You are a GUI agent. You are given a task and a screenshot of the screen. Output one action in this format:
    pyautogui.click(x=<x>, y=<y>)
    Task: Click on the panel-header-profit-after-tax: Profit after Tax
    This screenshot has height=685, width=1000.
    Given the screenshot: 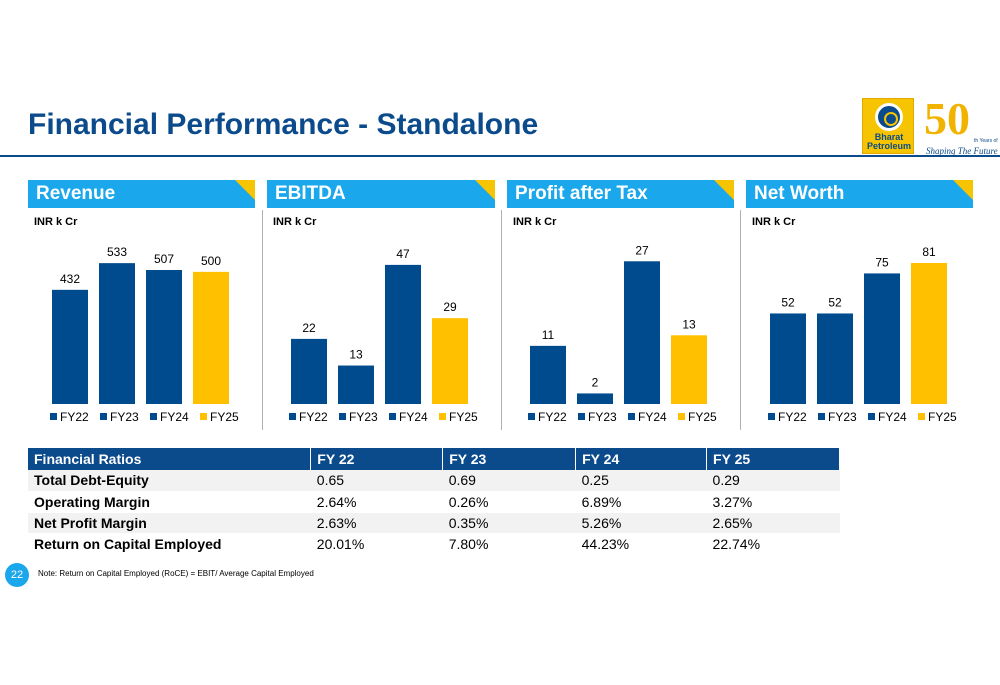 What is the action you would take?
    pyautogui.click(x=620, y=194)
    